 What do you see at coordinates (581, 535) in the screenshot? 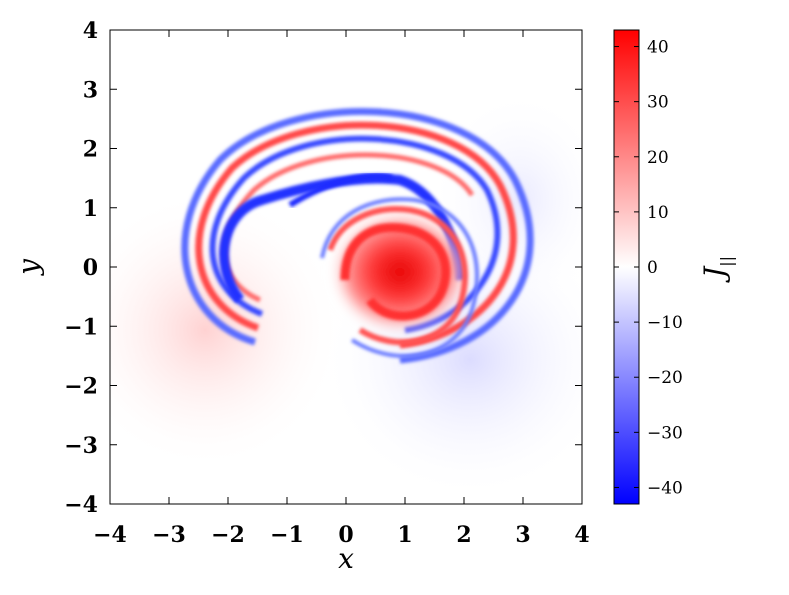
I see `x-tick-label: 4` at bounding box center [581, 535].